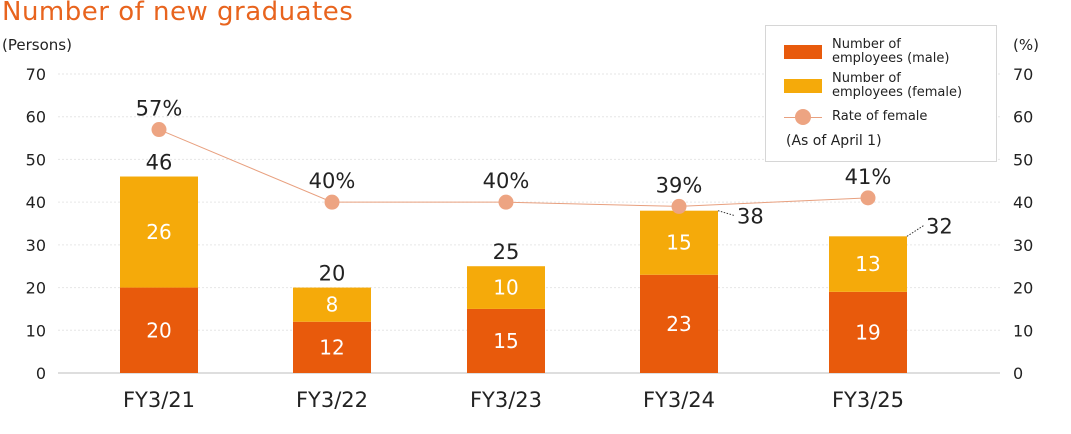  What do you see at coordinates (868, 177) in the screenshot?
I see `rate-label: 41%` at bounding box center [868, 177].